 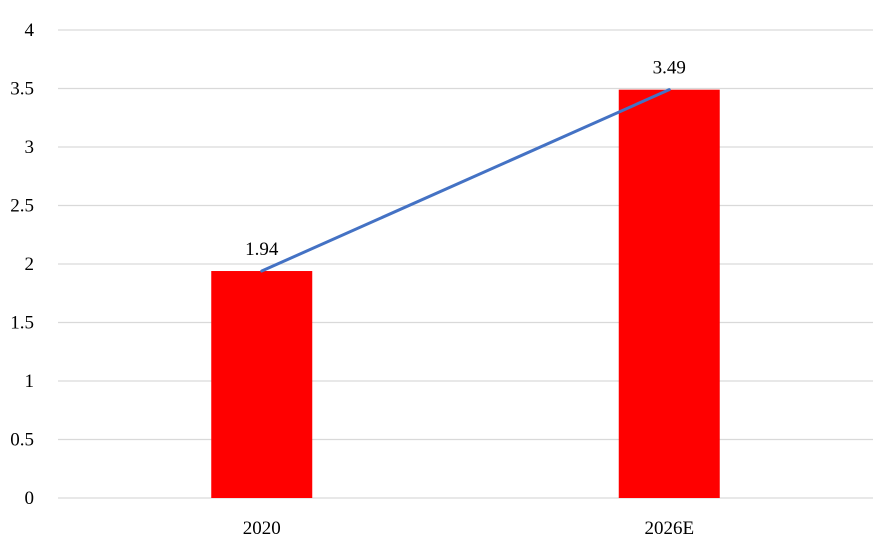 I want to click on y-tick-label: 0.5, so click(x=22, y=440).